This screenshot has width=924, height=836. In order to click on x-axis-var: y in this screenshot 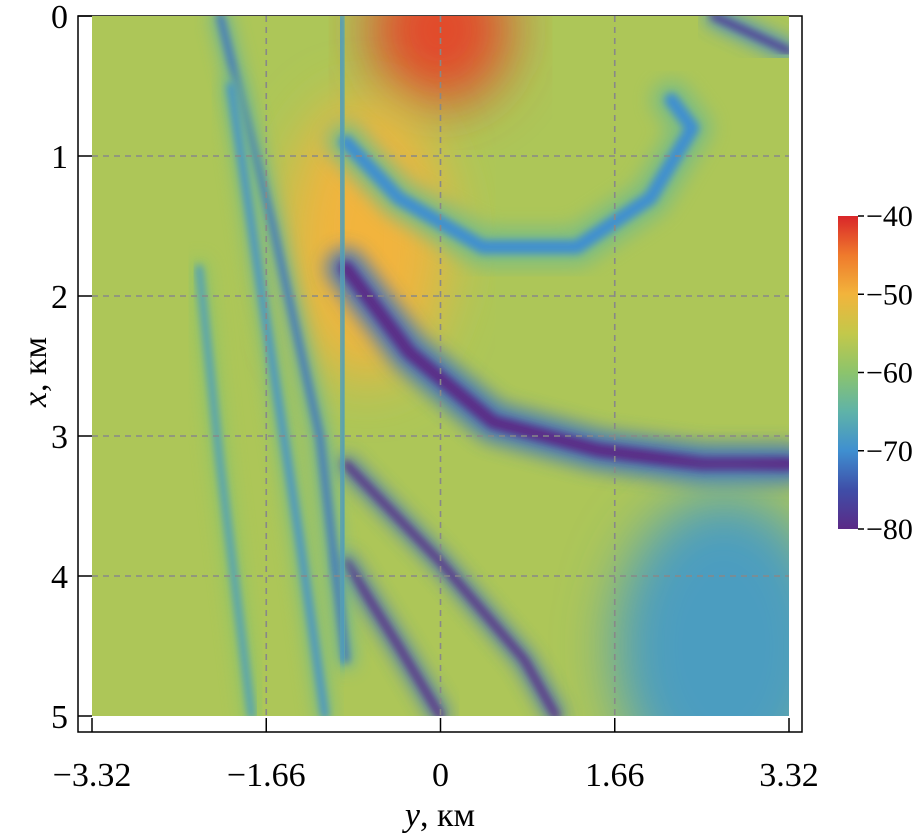, I will do `click(411, 815)`.